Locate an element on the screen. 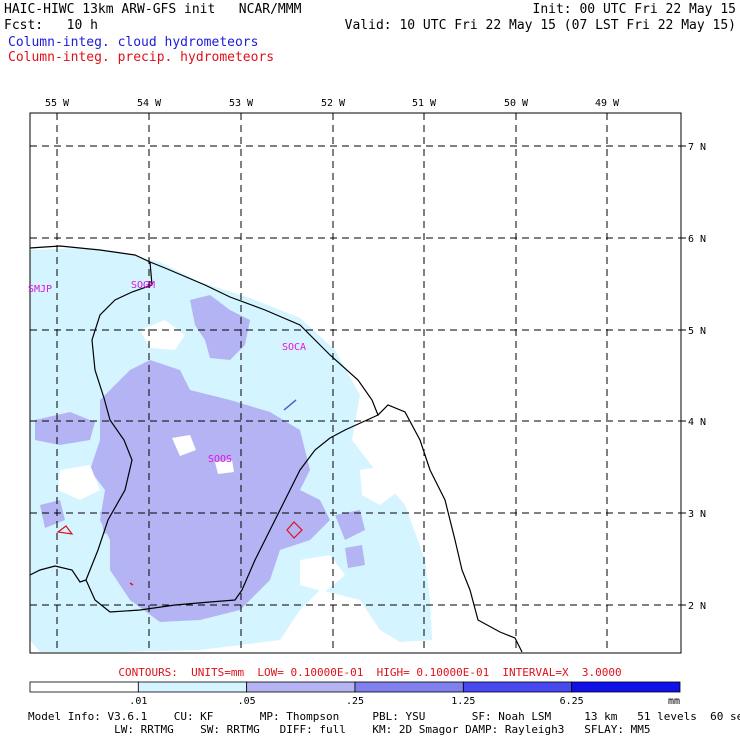 This screenshot has width=740, height=740. colorbar-tick-label: .25 is located at coordinates (355, 701).